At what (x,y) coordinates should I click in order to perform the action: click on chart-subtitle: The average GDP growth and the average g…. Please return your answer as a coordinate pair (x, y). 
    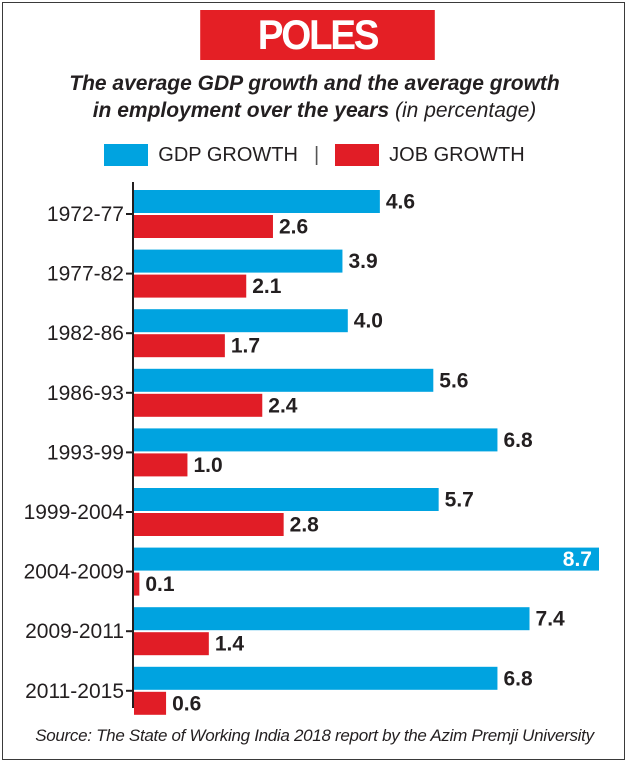
    Looking at the image, I should click on (314, 97).